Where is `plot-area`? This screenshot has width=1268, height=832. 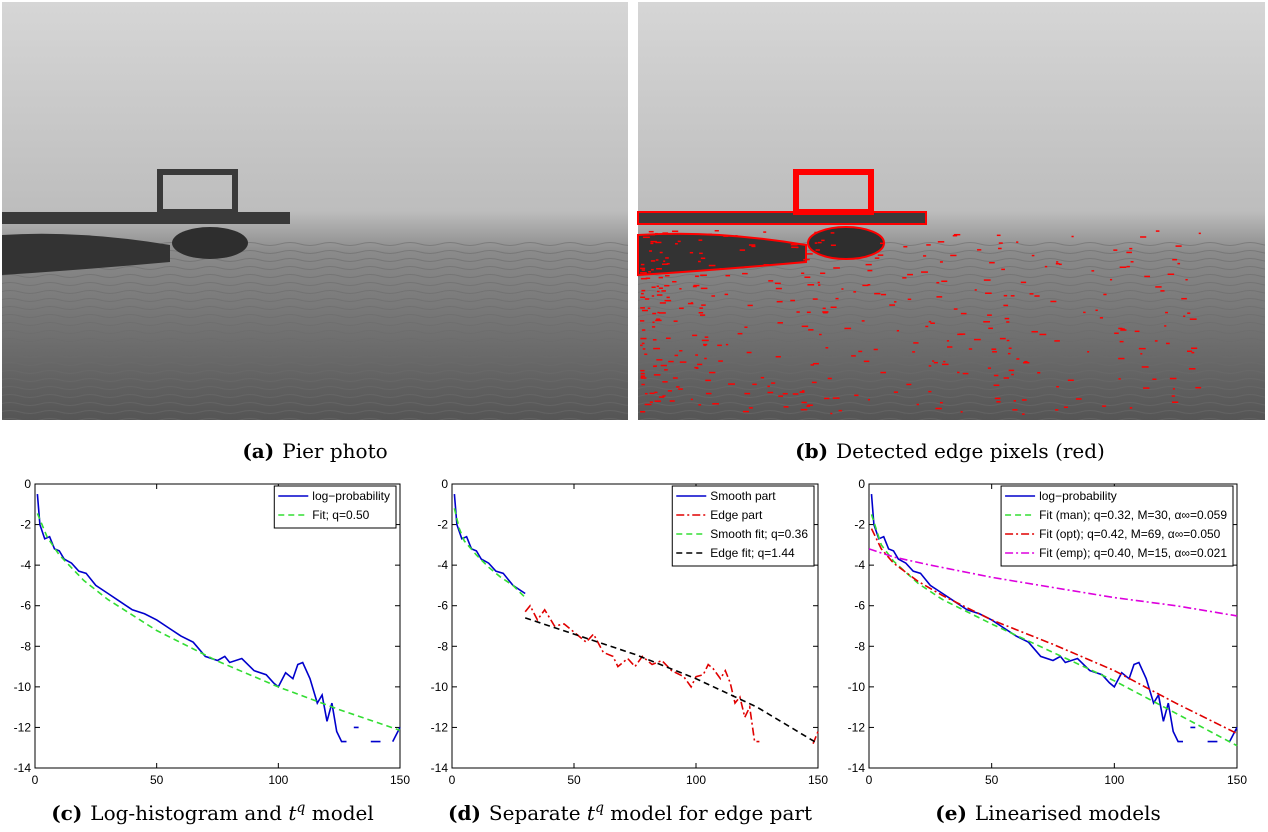 plot-area is located at coordinates (217, 626).